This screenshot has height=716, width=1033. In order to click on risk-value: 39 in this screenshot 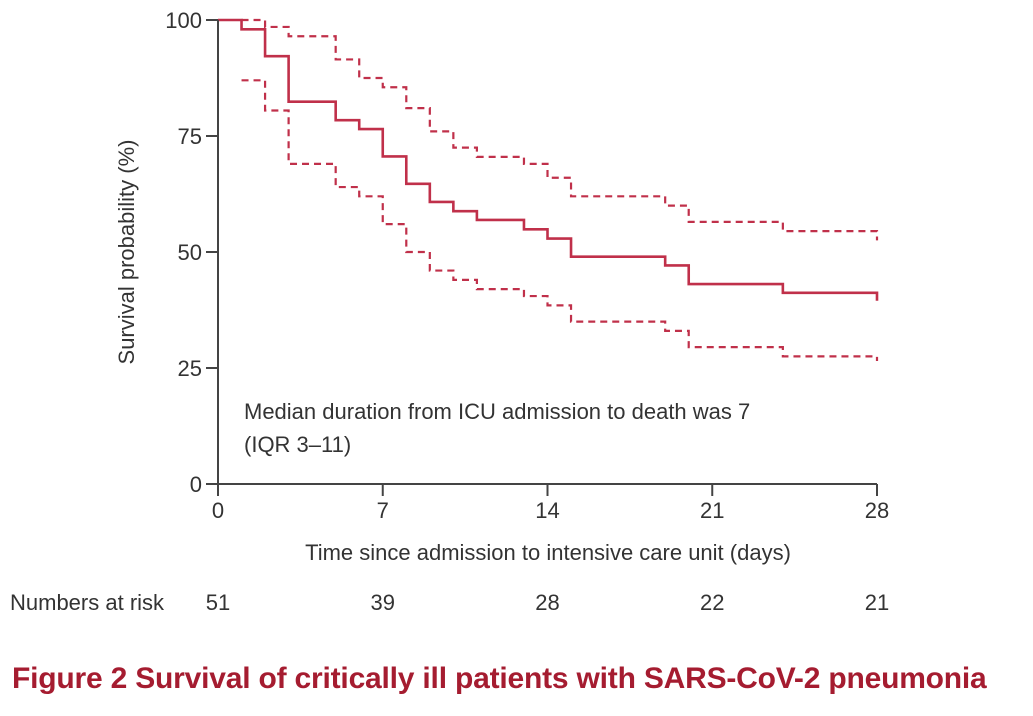, I will do `click(383, 602)`.